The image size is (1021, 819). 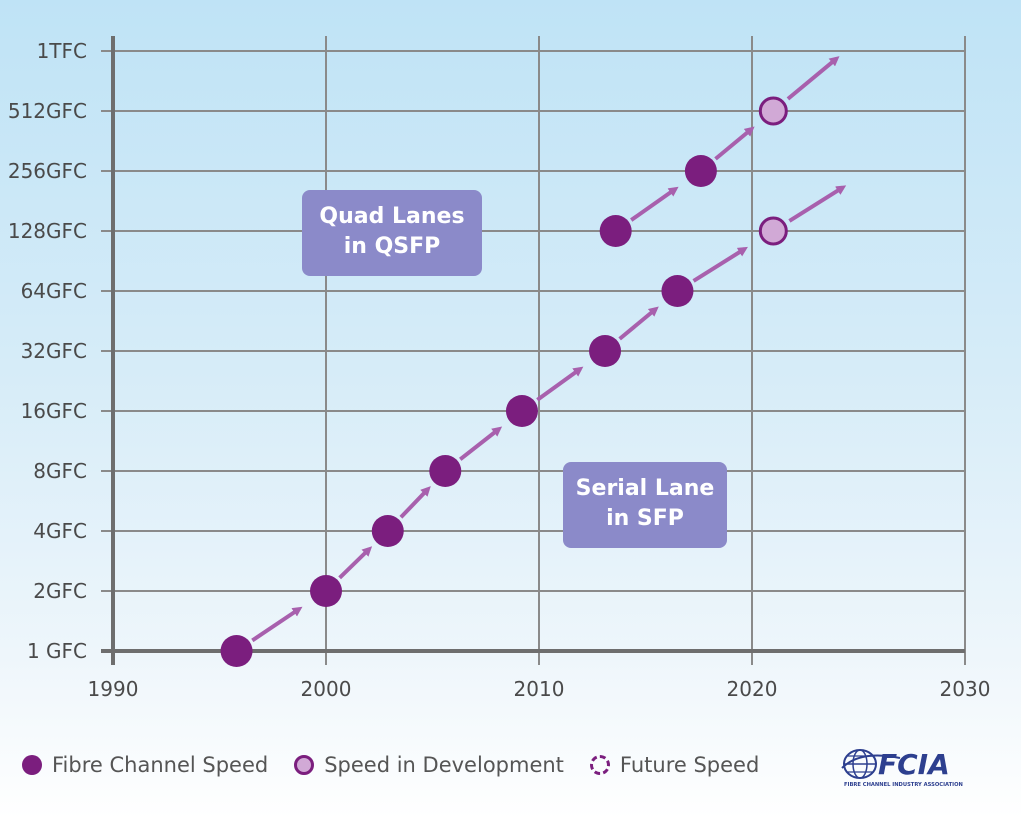 I want to click on y-tick-label: 256GFC, so click(x=47, y=171).